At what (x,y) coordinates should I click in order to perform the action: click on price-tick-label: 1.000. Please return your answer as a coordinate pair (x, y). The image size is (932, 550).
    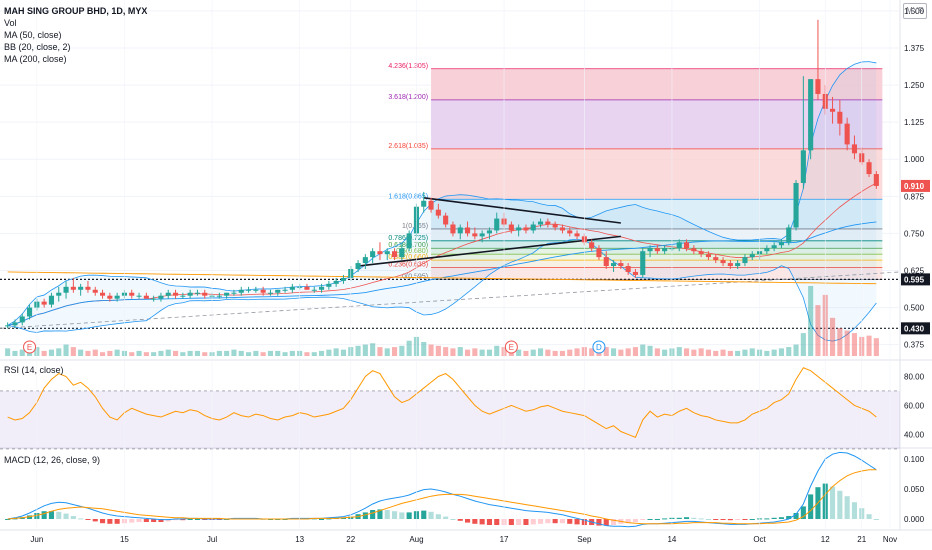
    Looking at the image, I should click on (914, 159).